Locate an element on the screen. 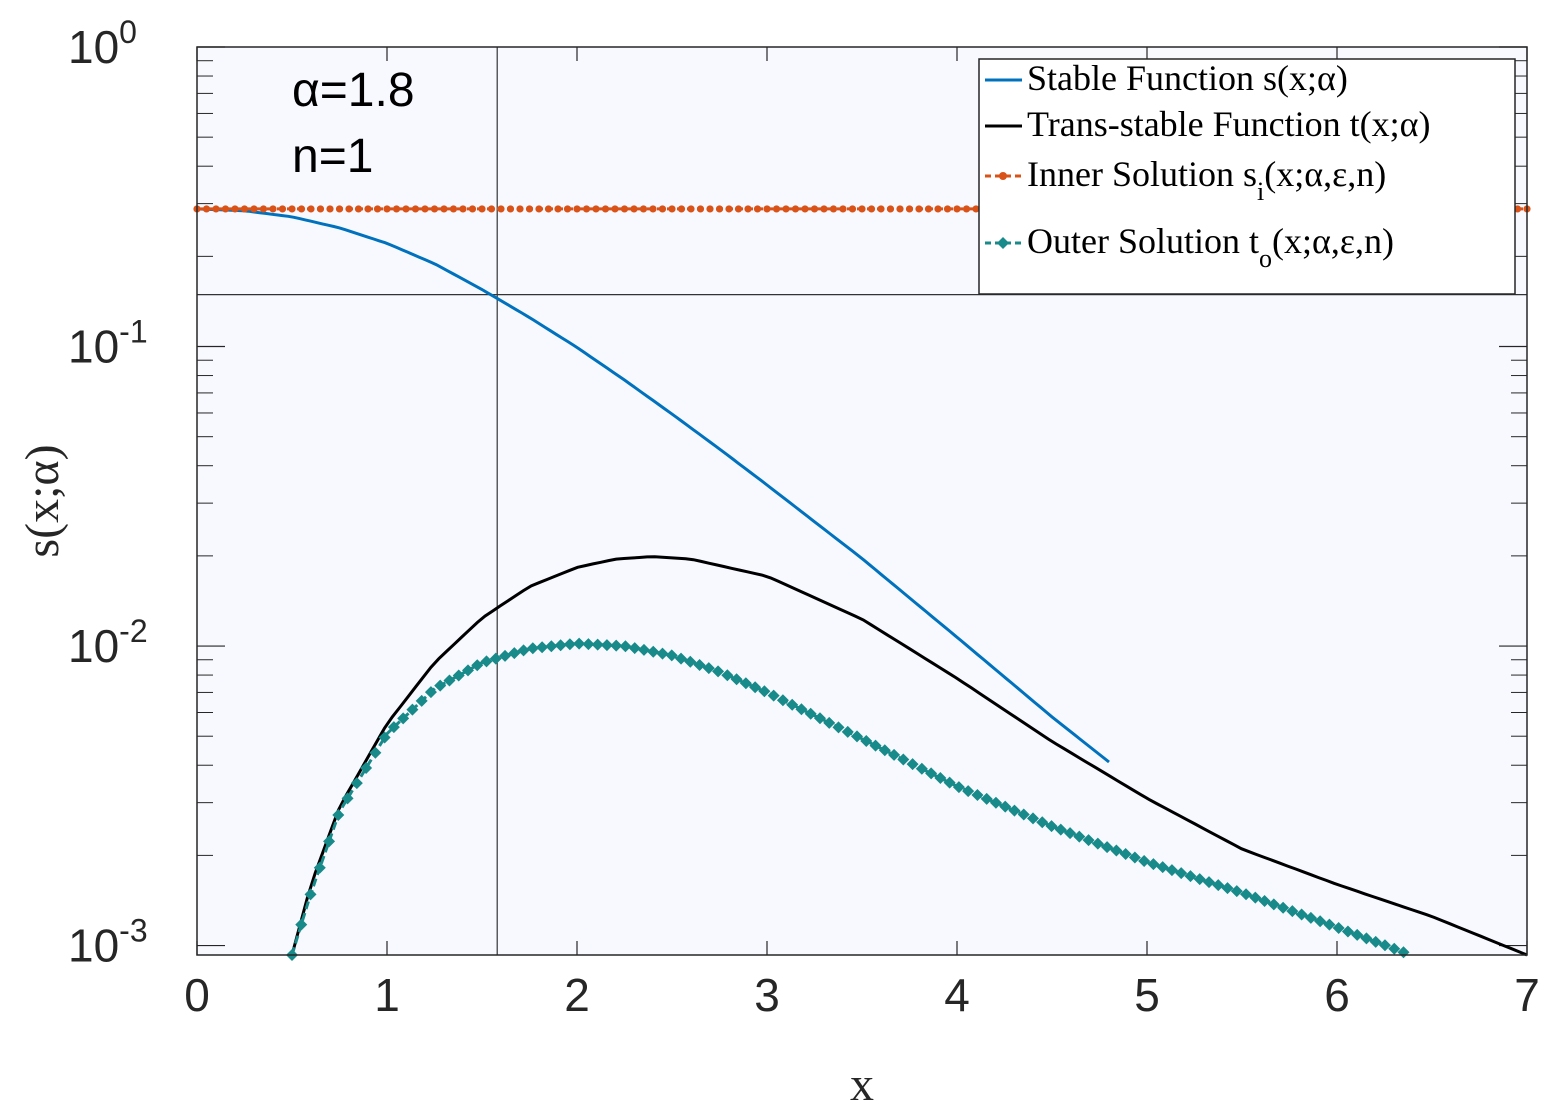 This screenshot has height=1115, width=1544. x-tick-label: 4 is located at coordinates (957, 995).